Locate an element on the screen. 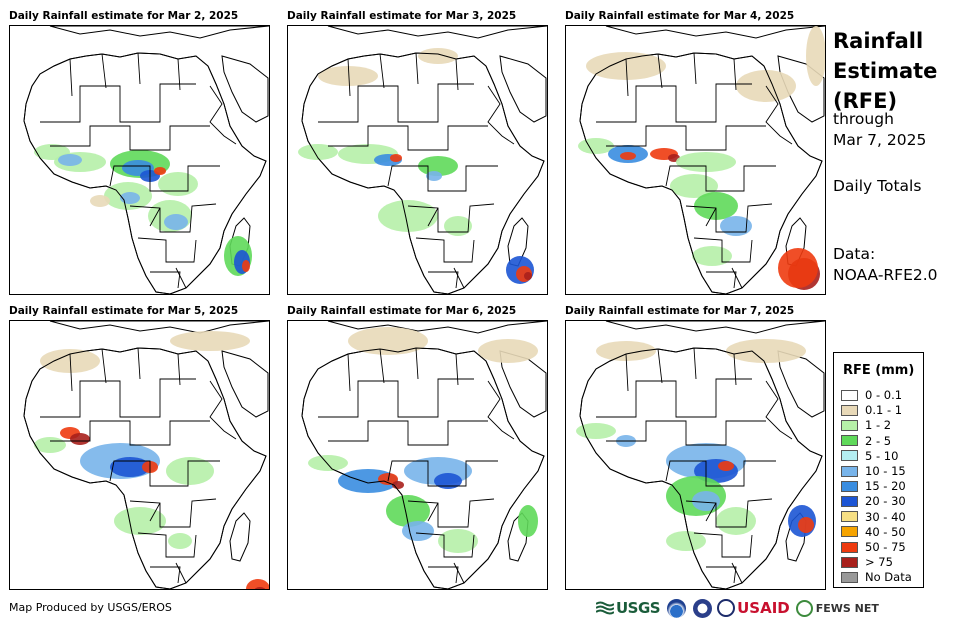 Image resolution: width=970 pixels, height=624 pixels. title-line-2: Estimate is located at coordinates (885, 71).